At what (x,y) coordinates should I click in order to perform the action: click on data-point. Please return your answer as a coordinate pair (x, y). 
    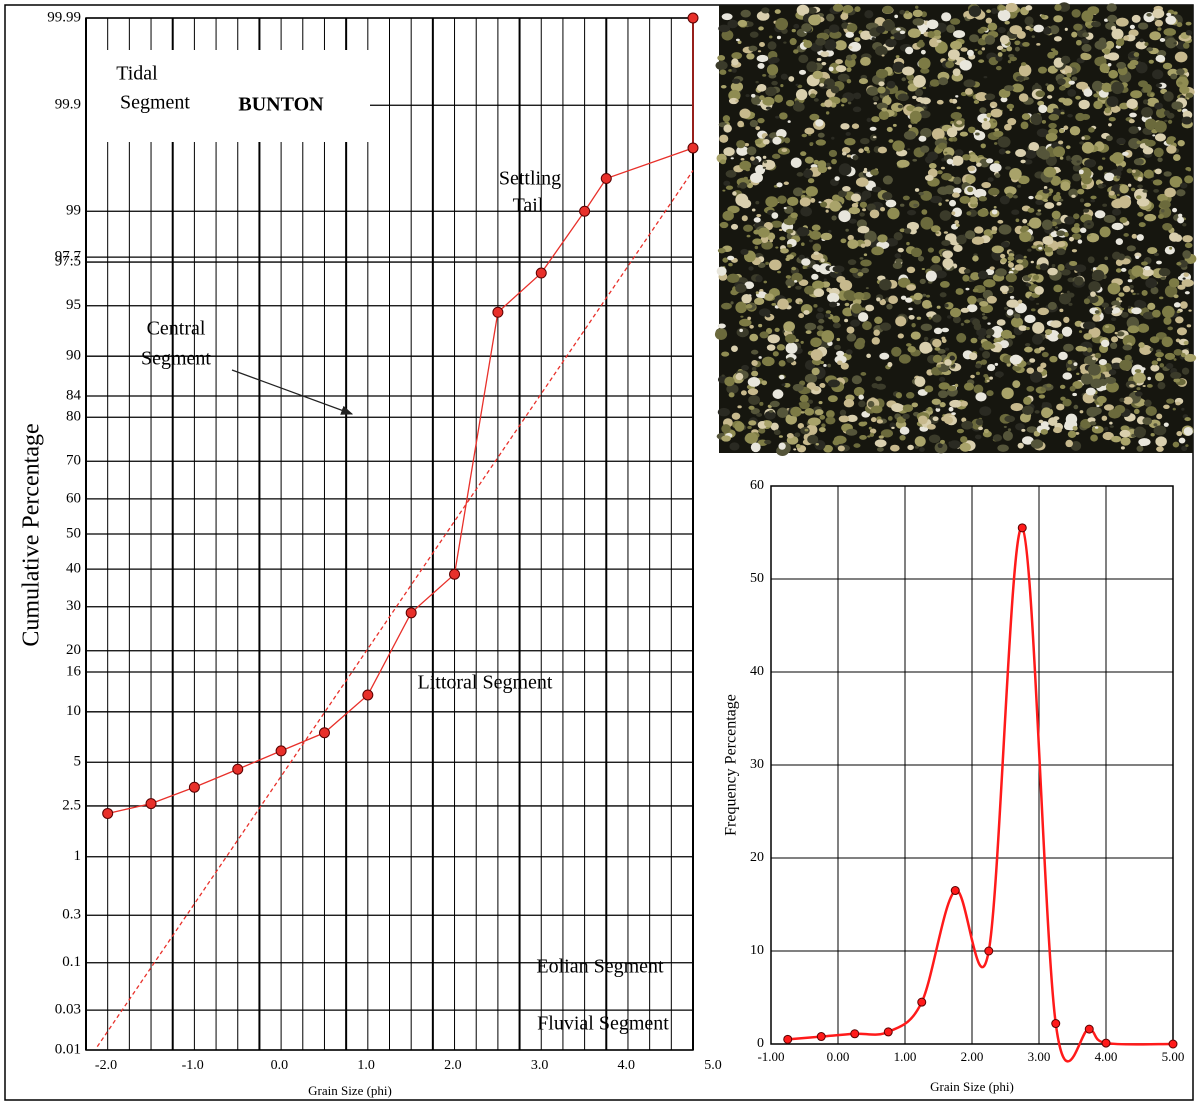
    Looking at the image, I should click on (1173, 1044).